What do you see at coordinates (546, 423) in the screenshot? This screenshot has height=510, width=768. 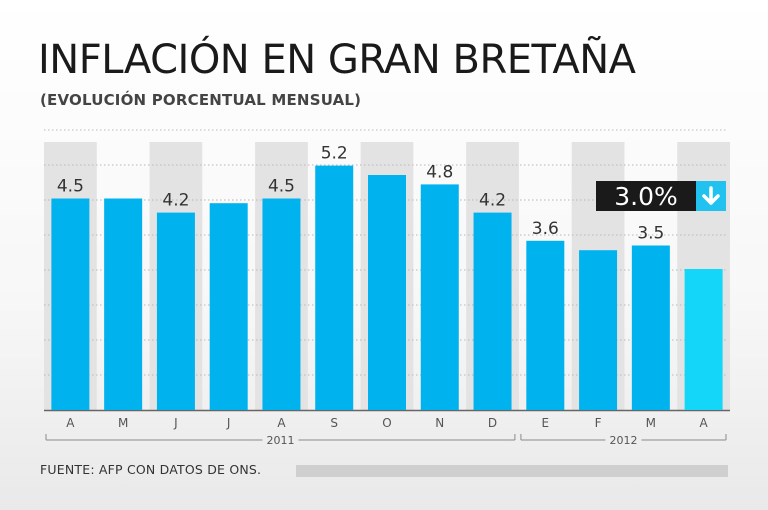 I see `x-tick-label: E` at bounding box center [546, 423].